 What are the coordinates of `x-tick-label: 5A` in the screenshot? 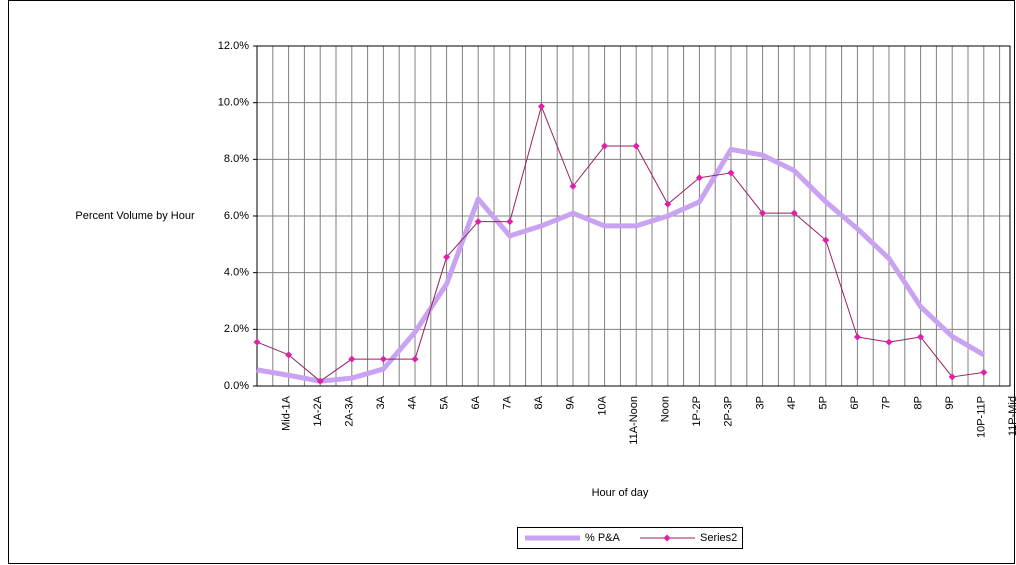 It's located at (444, 402).